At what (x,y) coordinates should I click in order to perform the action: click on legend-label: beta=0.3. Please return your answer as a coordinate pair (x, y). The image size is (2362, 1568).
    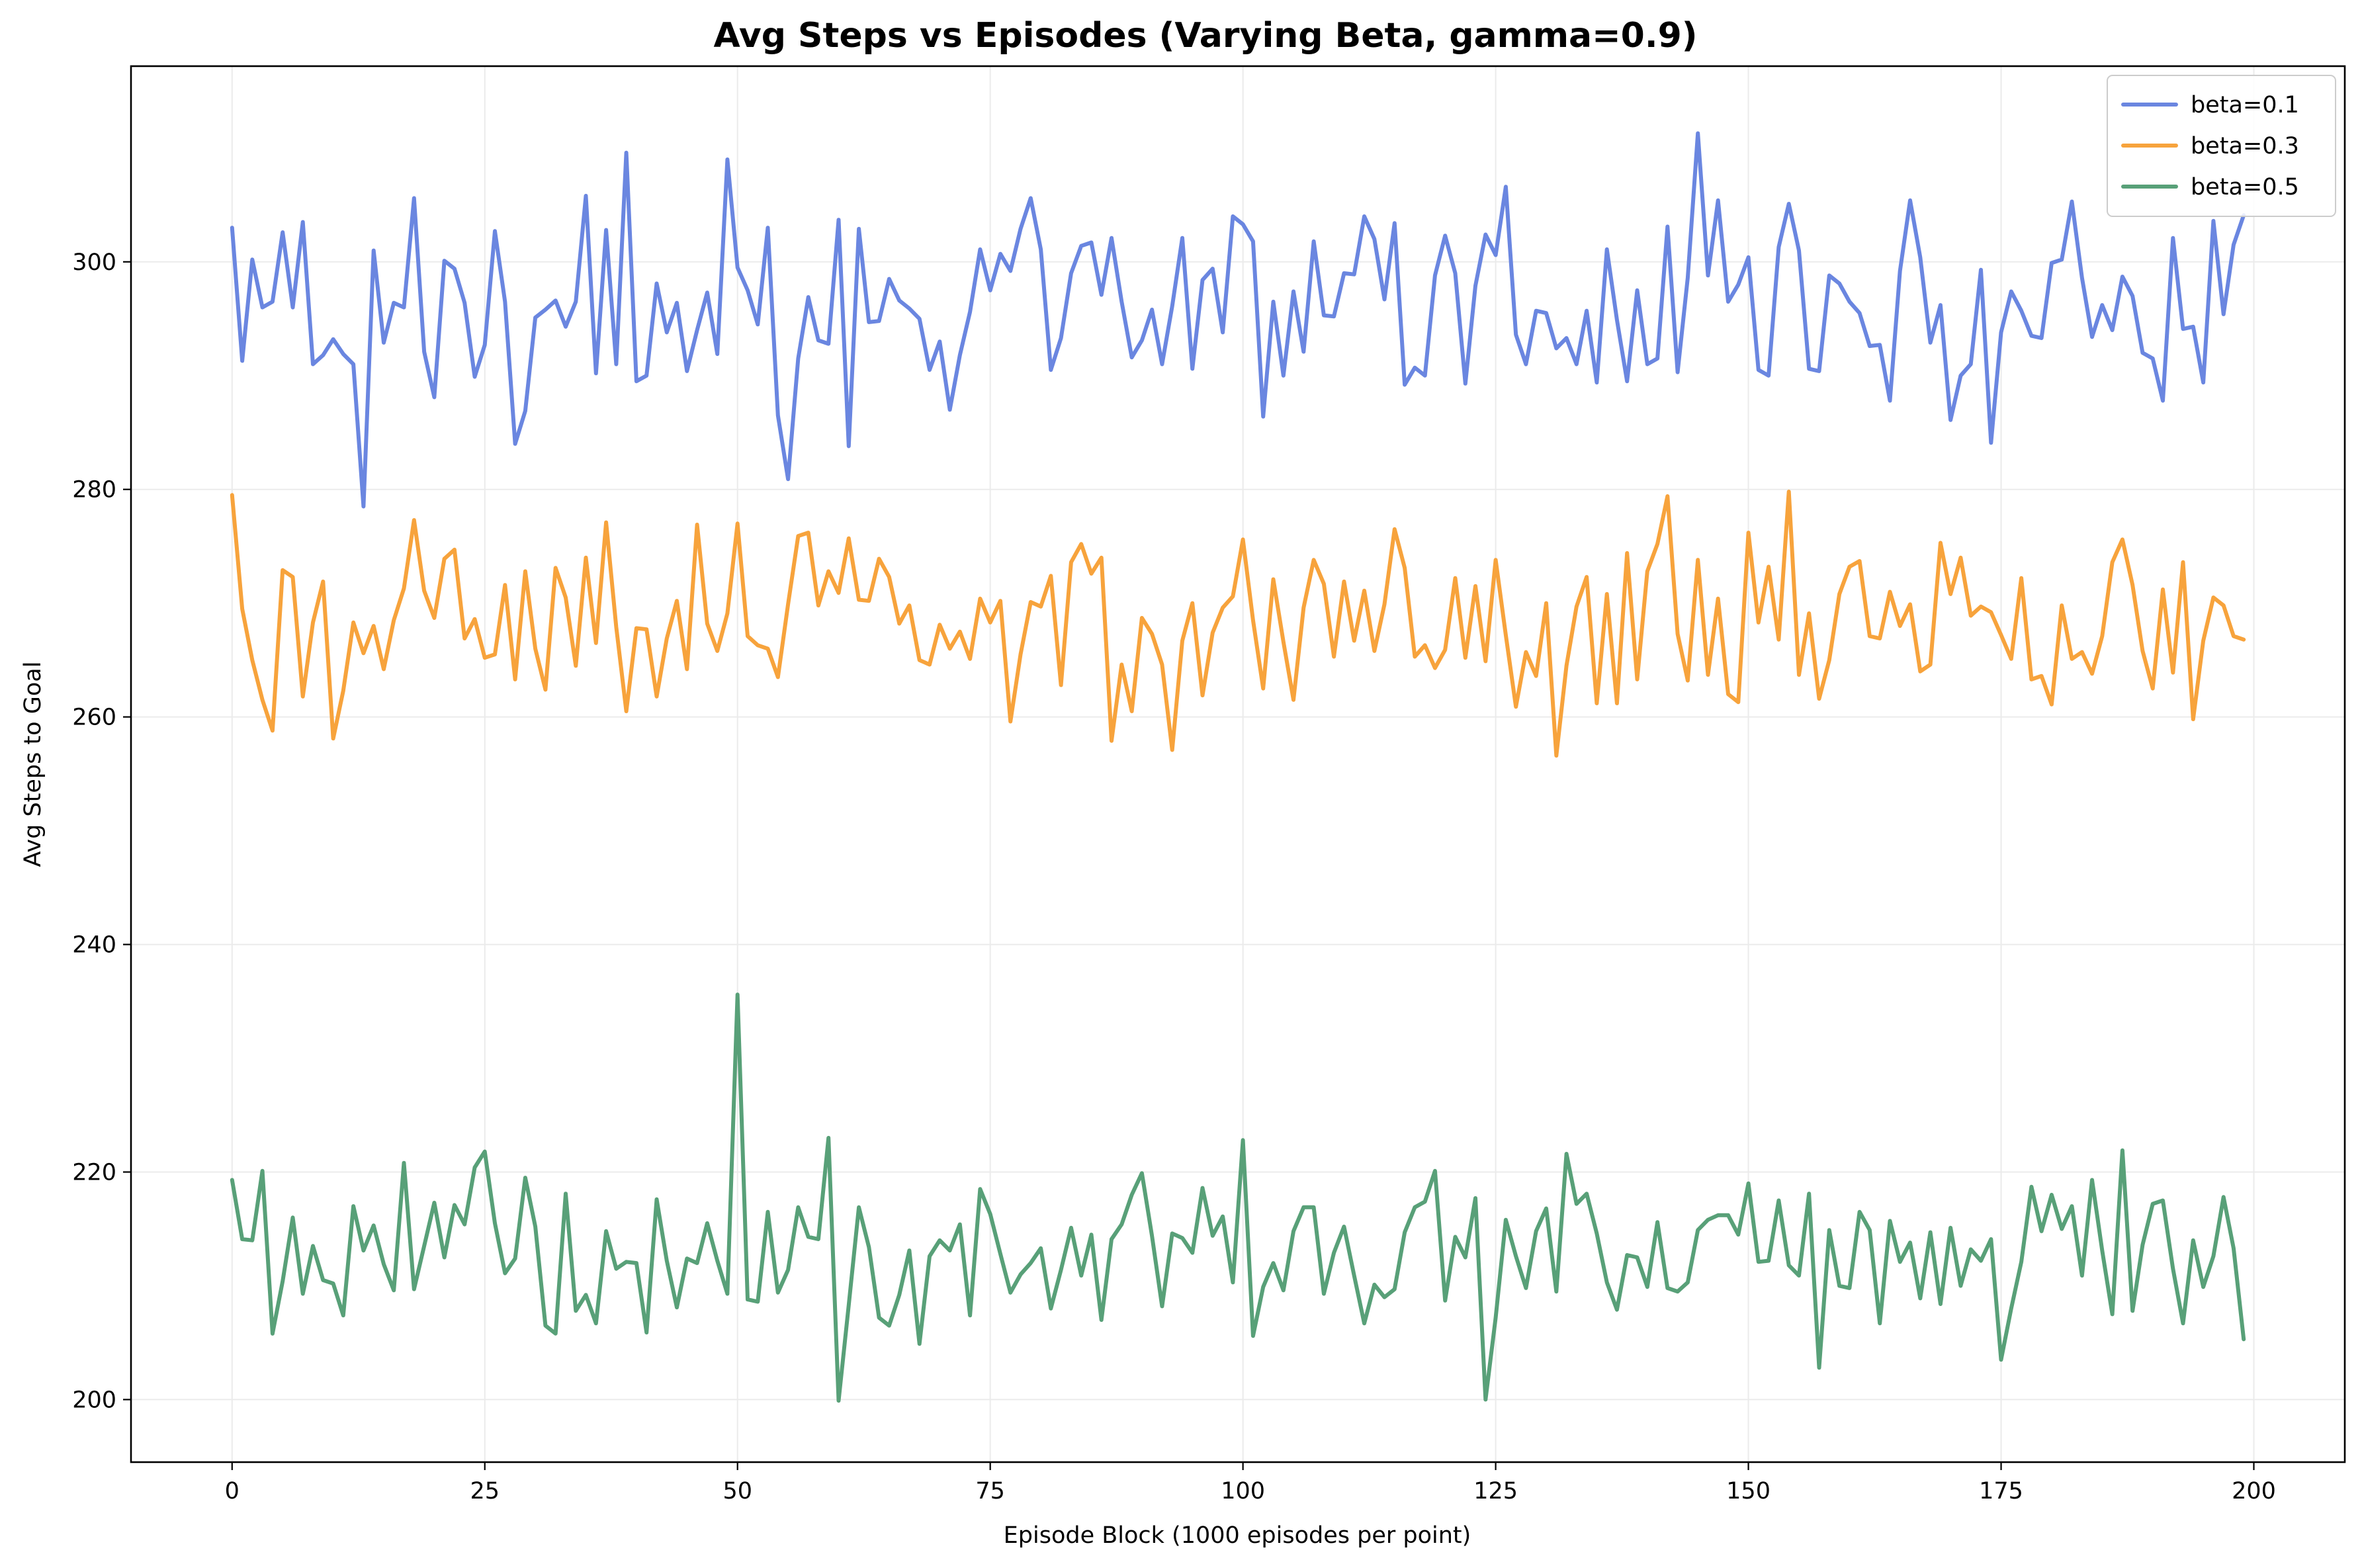
    Looking at the image, I should click on (2245, 146).